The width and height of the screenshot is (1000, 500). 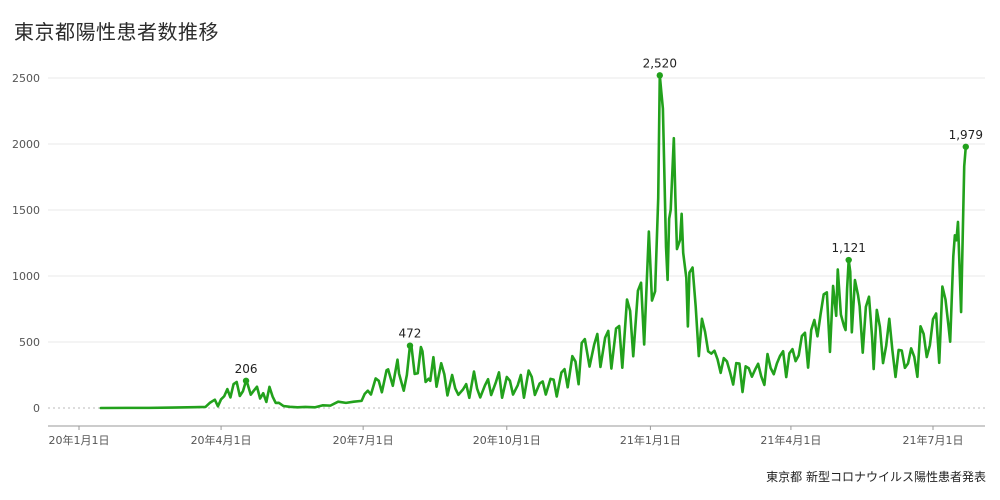 What do you see at coordinates (26, 276) in the screenshot?
I see `y-tick-label: 1000` at bounding box center [26, 276].